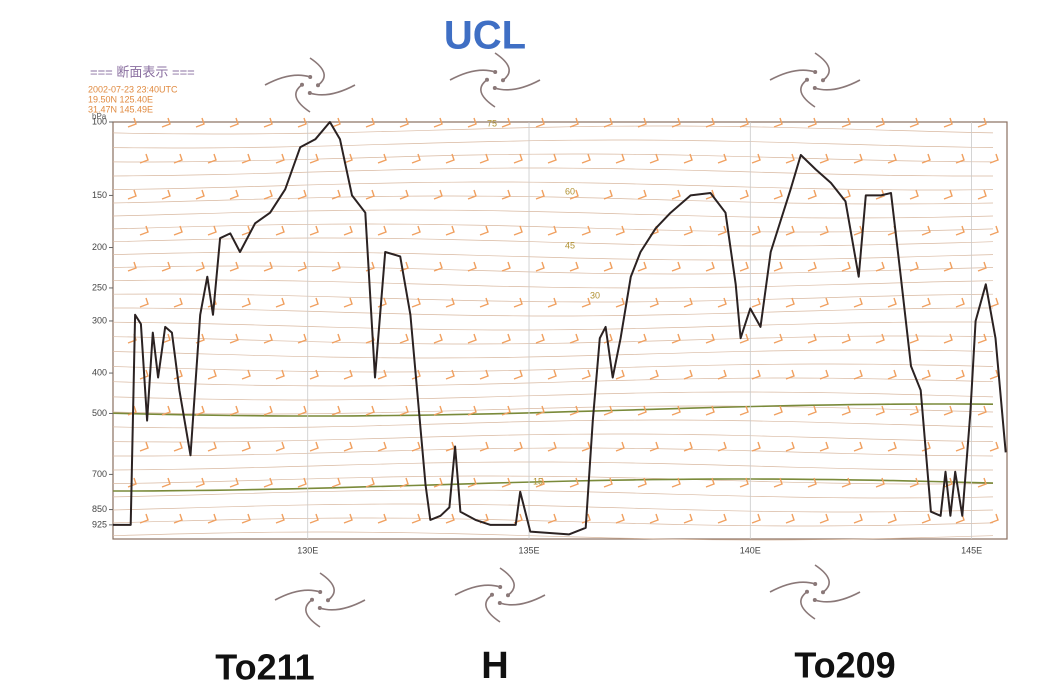  Describe the element at coordinates (99, 287) in the screenshot. I see `y-tick-label: 250` at that location.